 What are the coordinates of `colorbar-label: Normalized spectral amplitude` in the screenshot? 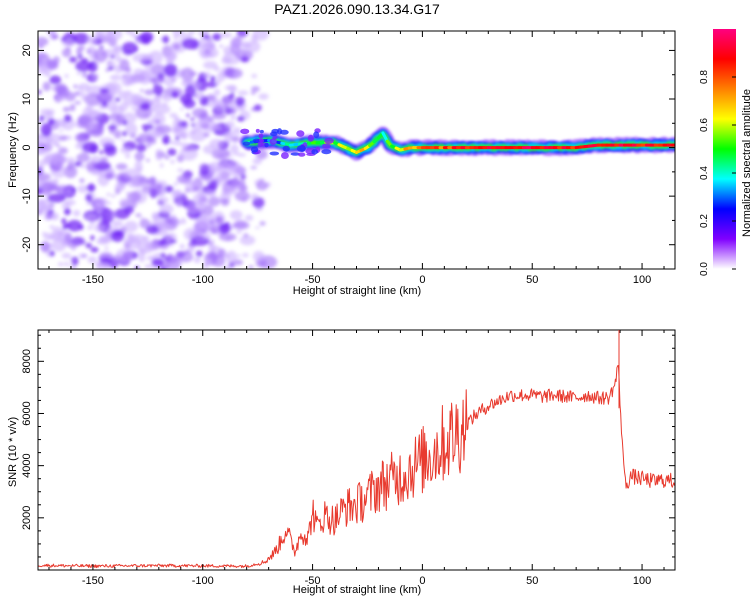 It's located at (745, 163).